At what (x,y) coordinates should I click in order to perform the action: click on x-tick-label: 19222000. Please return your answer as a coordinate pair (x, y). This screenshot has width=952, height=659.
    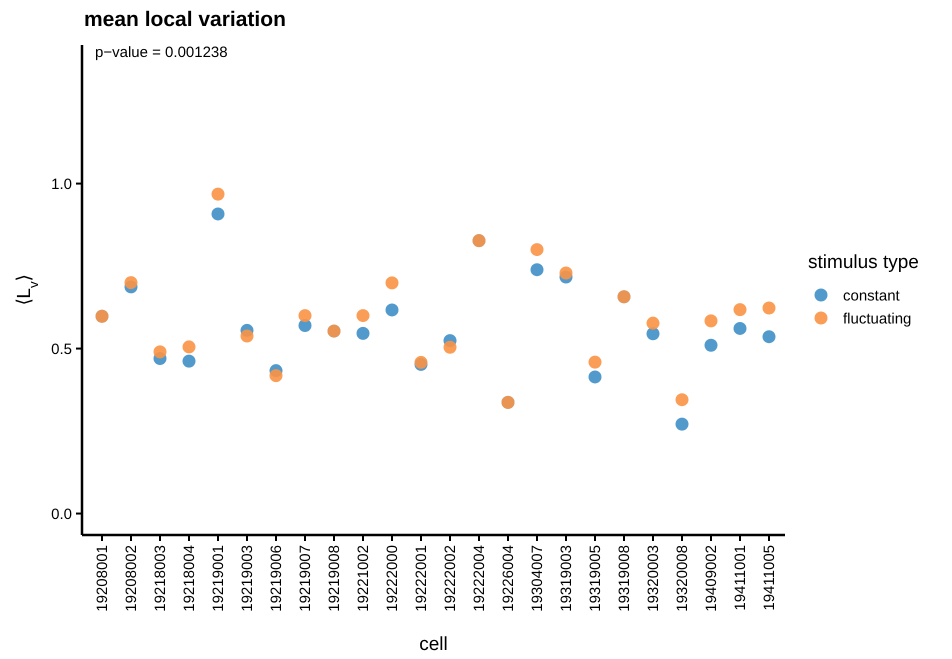
    Looking at the image, I should click on (392, 578).